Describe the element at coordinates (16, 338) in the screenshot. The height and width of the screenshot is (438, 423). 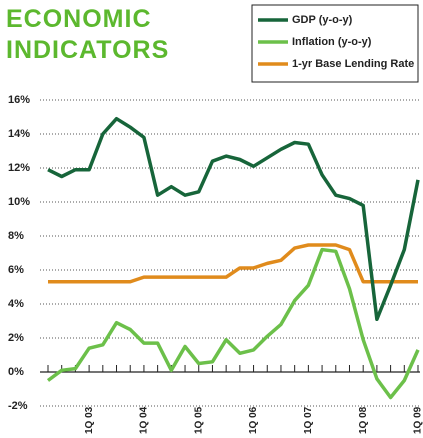
I see `y-tick-label: 2%` at that location.